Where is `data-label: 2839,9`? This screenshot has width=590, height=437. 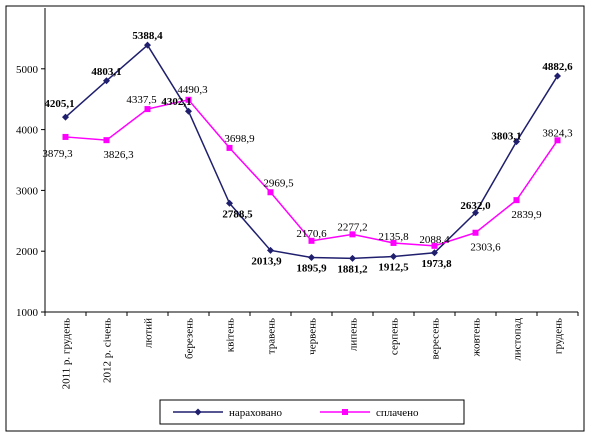
data-label: 2839,9 is located at coordinates (526, 215).